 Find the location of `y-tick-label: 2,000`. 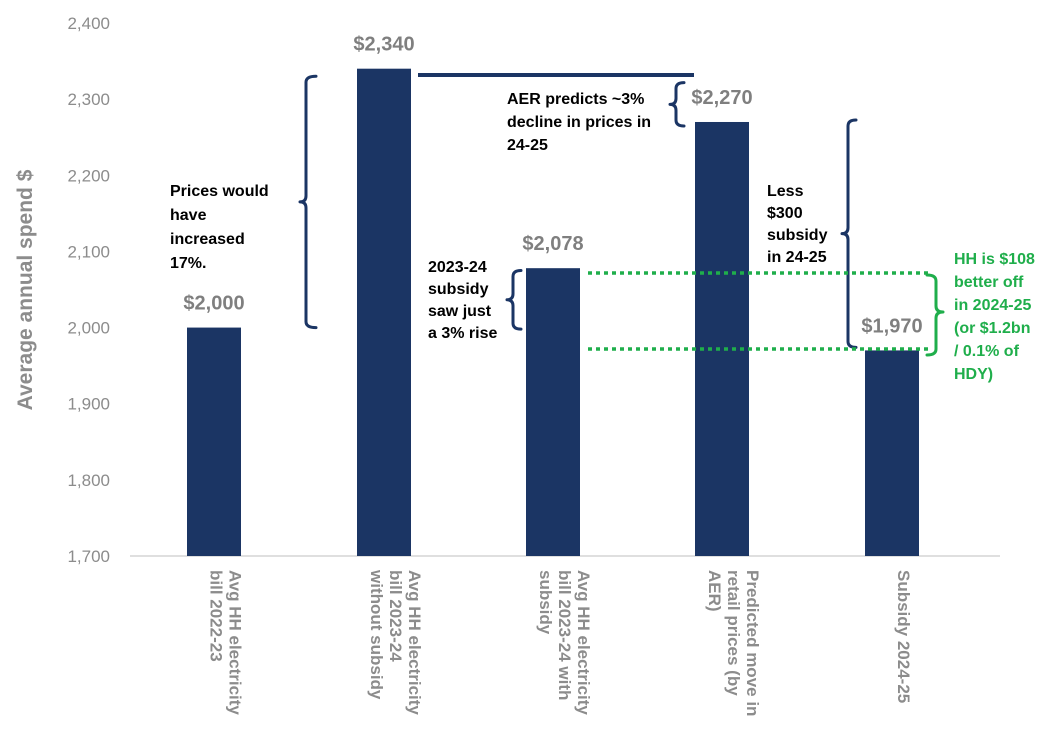

y-tick-label: 2,000 is located at coordinates (88, 328).